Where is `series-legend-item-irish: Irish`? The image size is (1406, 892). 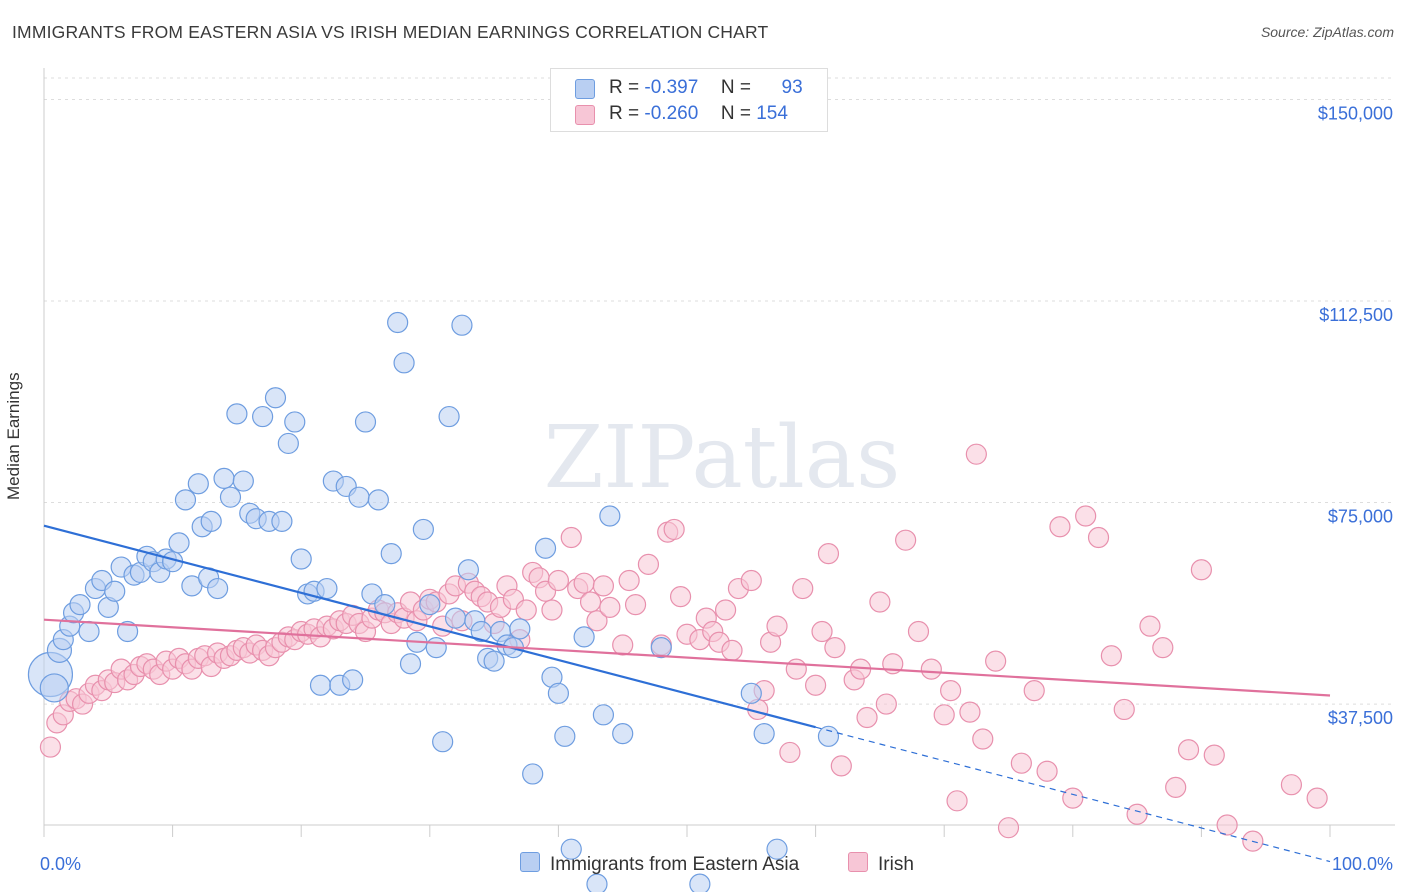 series-legend-item-irish: Irish is located at coordinates (881, 864).